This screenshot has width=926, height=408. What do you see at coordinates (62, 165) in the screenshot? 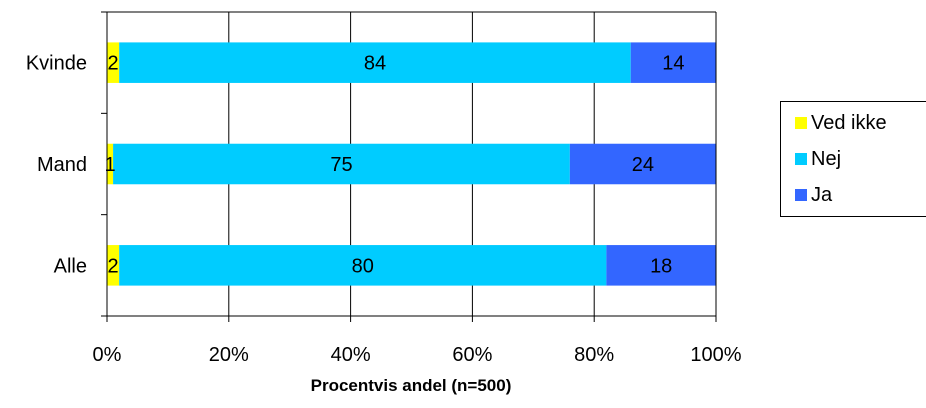
I see `category-label: Mand` at bounding box center [62, 165].